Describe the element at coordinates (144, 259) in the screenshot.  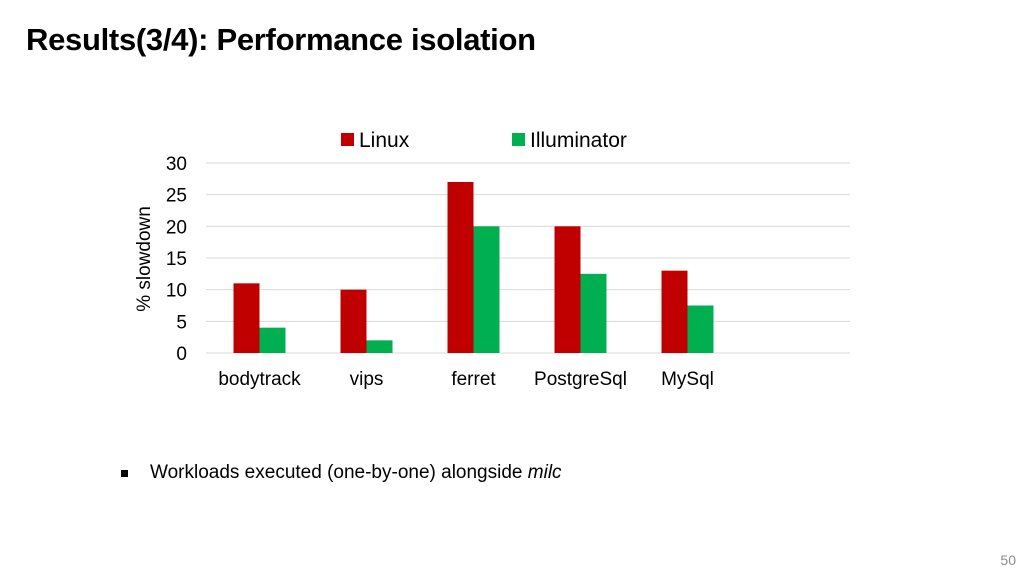
I see `y-axis-label: % slowdown` at that location.